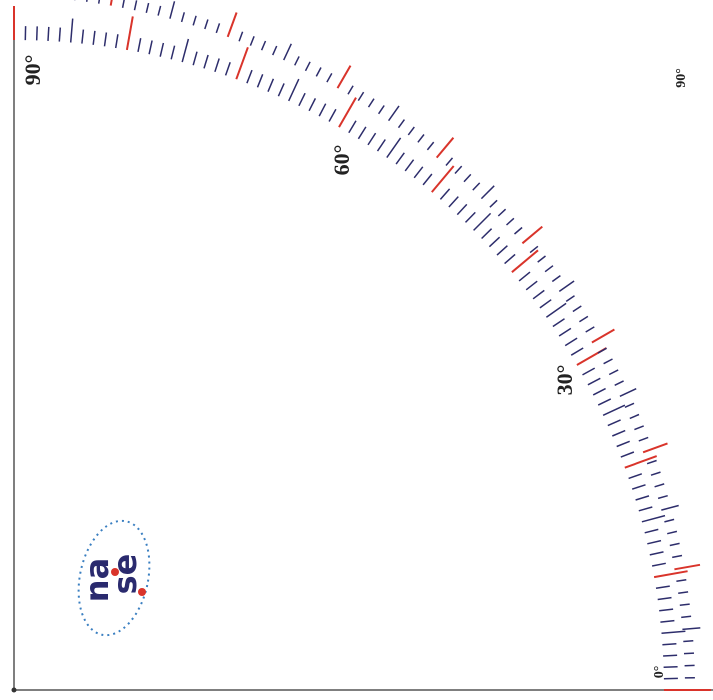 The height and width of the screenshot is (700, 713). Describe the element at coordinates (564, 380) in the screenshot. I see `label-30-deg: 30°` at that location.